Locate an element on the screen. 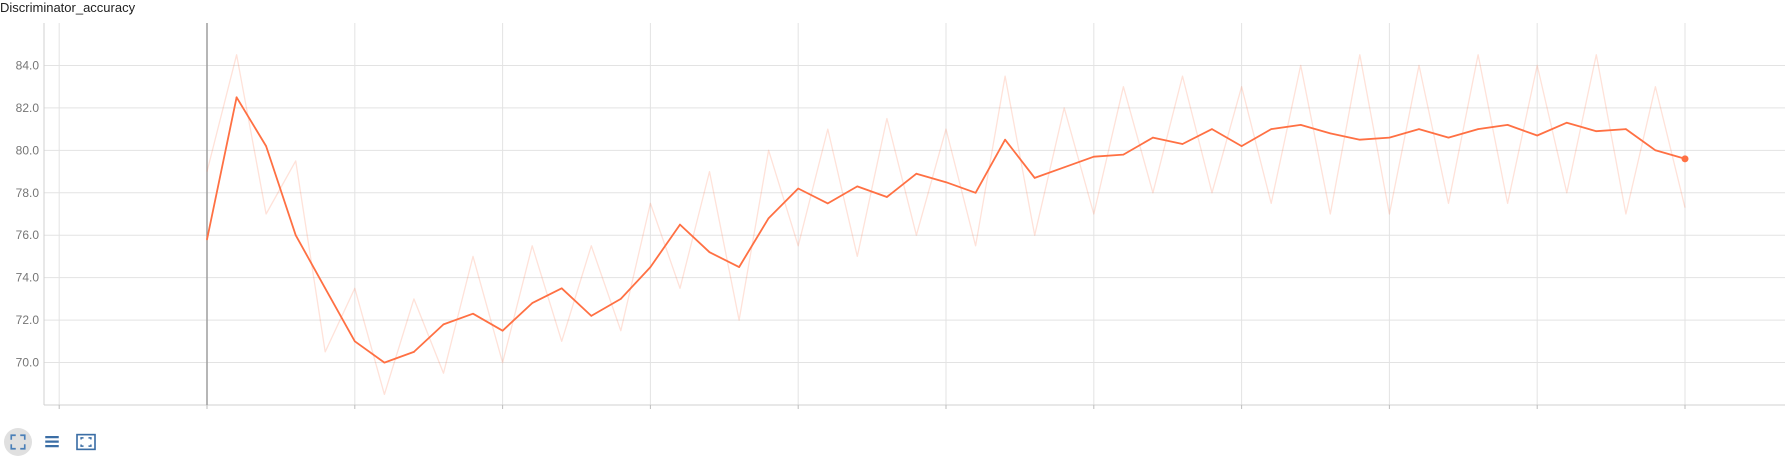 Image resolution: width=1785 pixels, height=459 pixels. list-icon is located at coordinates (52, 442).